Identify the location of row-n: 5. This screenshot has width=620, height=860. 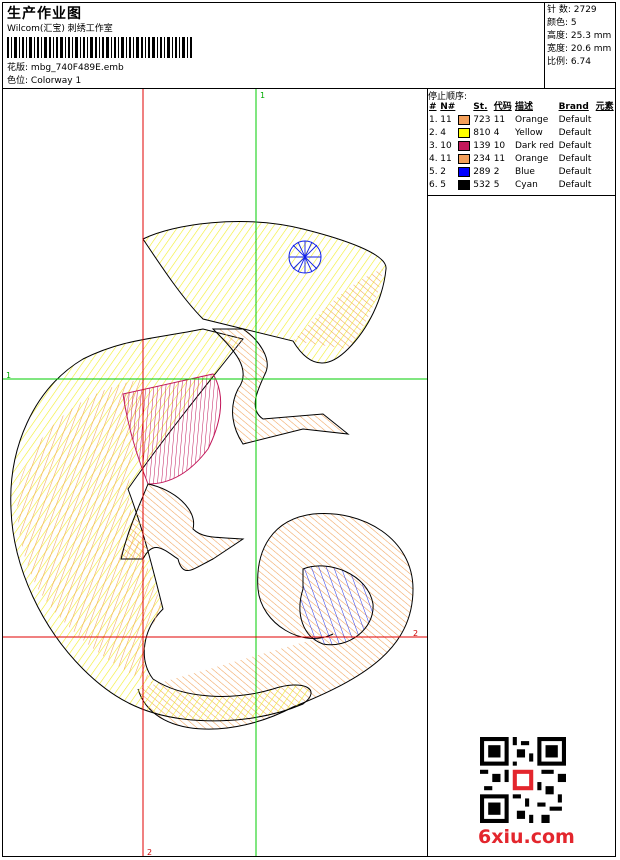
(443, 185).